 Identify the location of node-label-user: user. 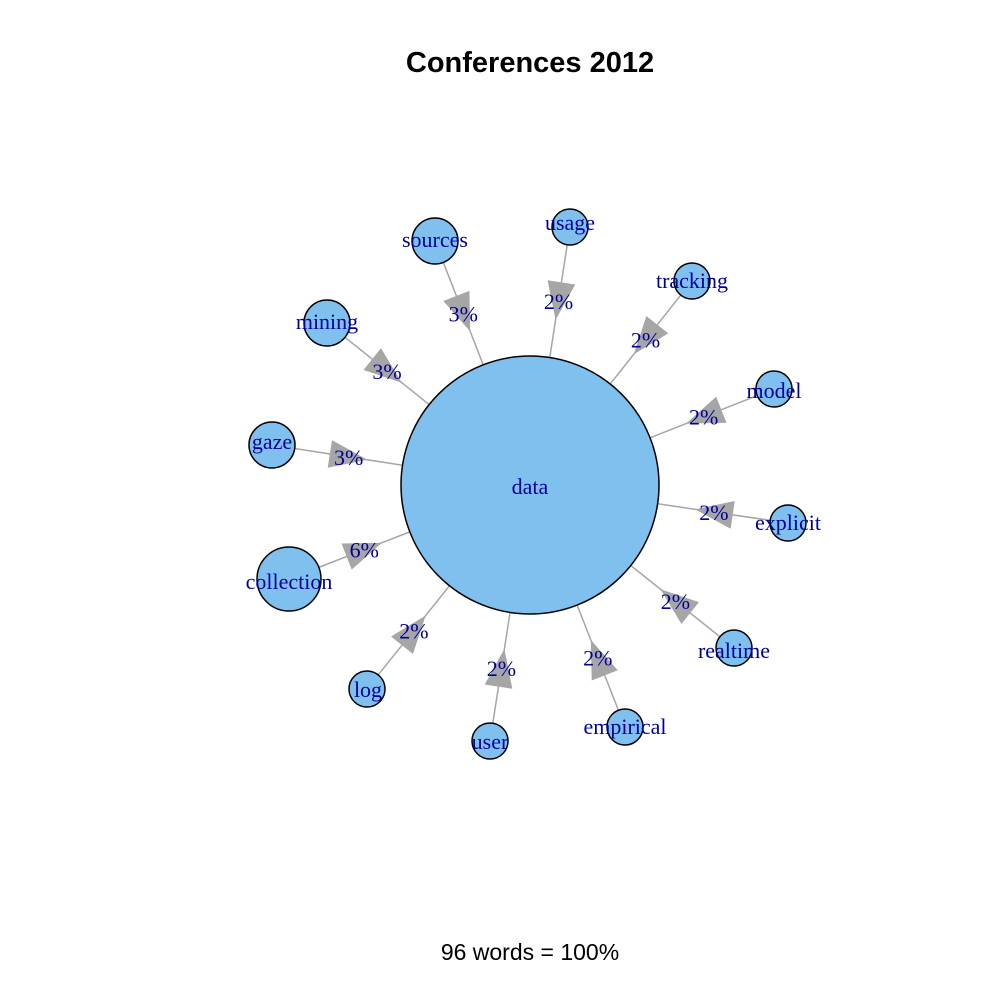
(490, 741).